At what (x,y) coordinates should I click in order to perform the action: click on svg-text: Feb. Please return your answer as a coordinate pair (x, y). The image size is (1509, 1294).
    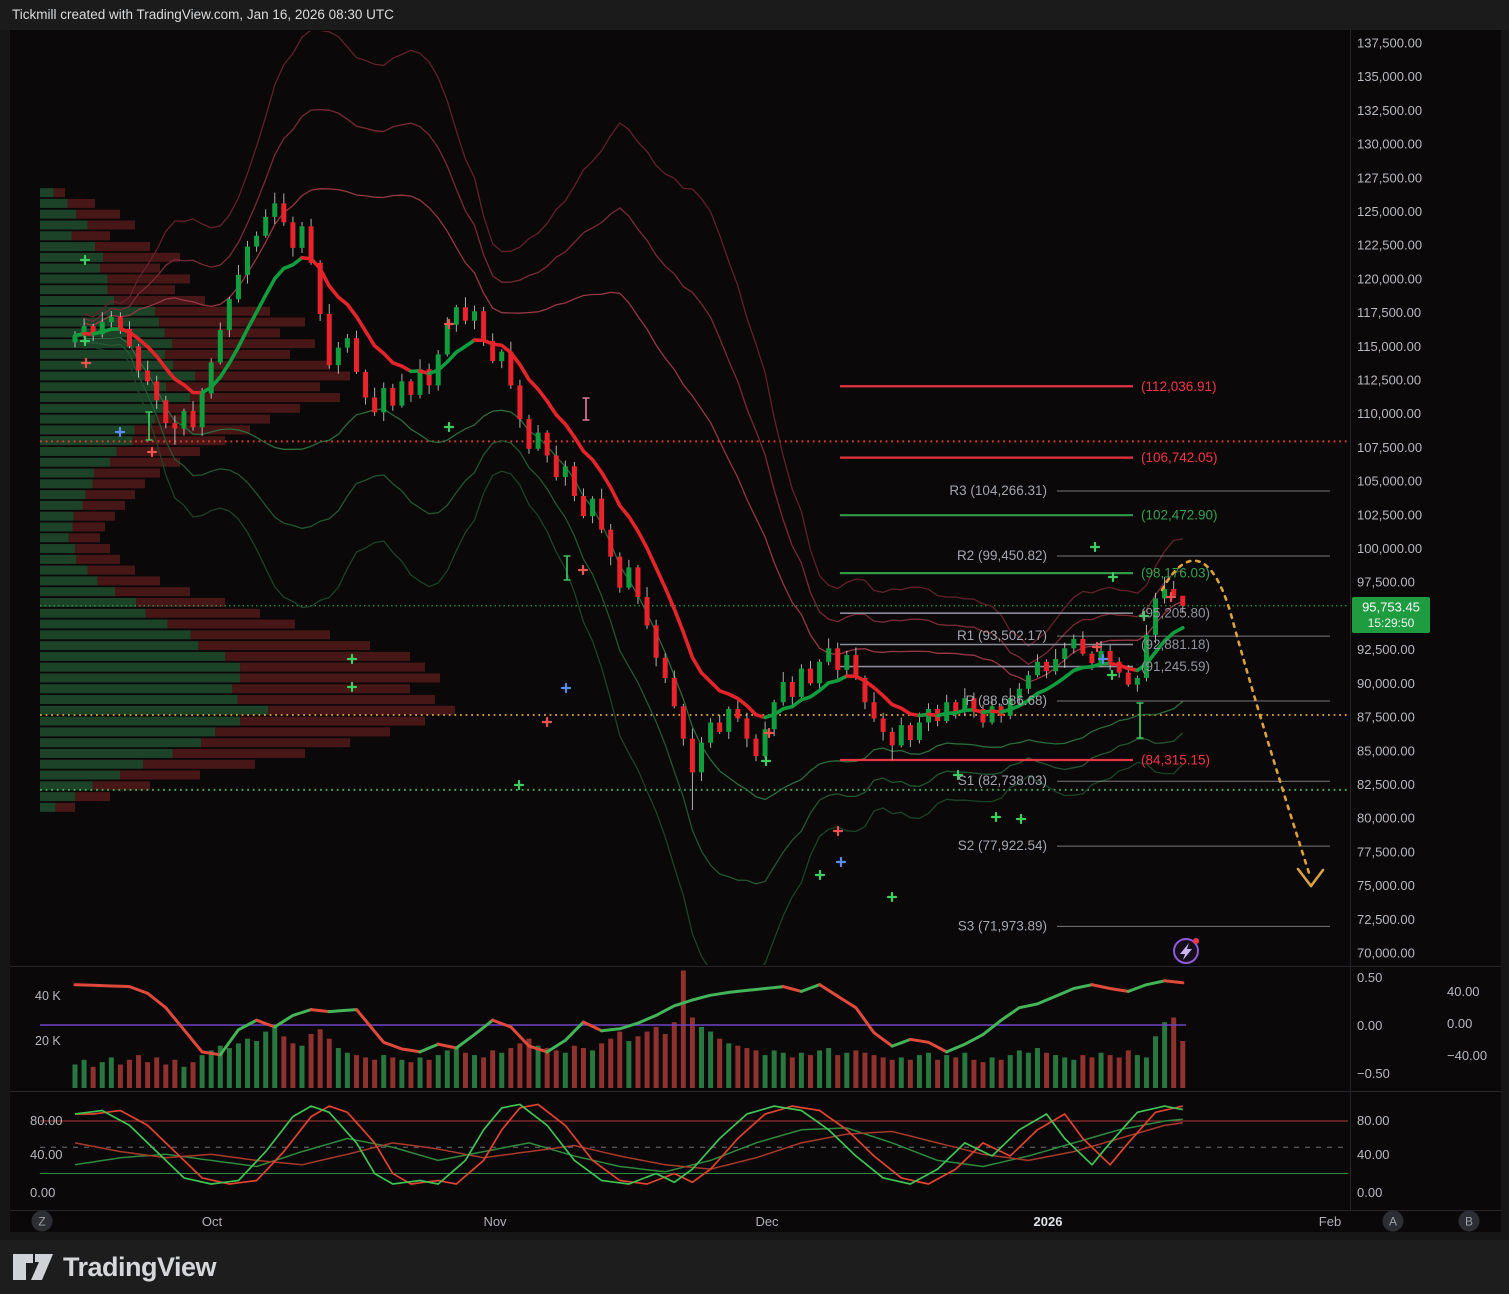
    Looking at the image, I should click on (1330, 1221).